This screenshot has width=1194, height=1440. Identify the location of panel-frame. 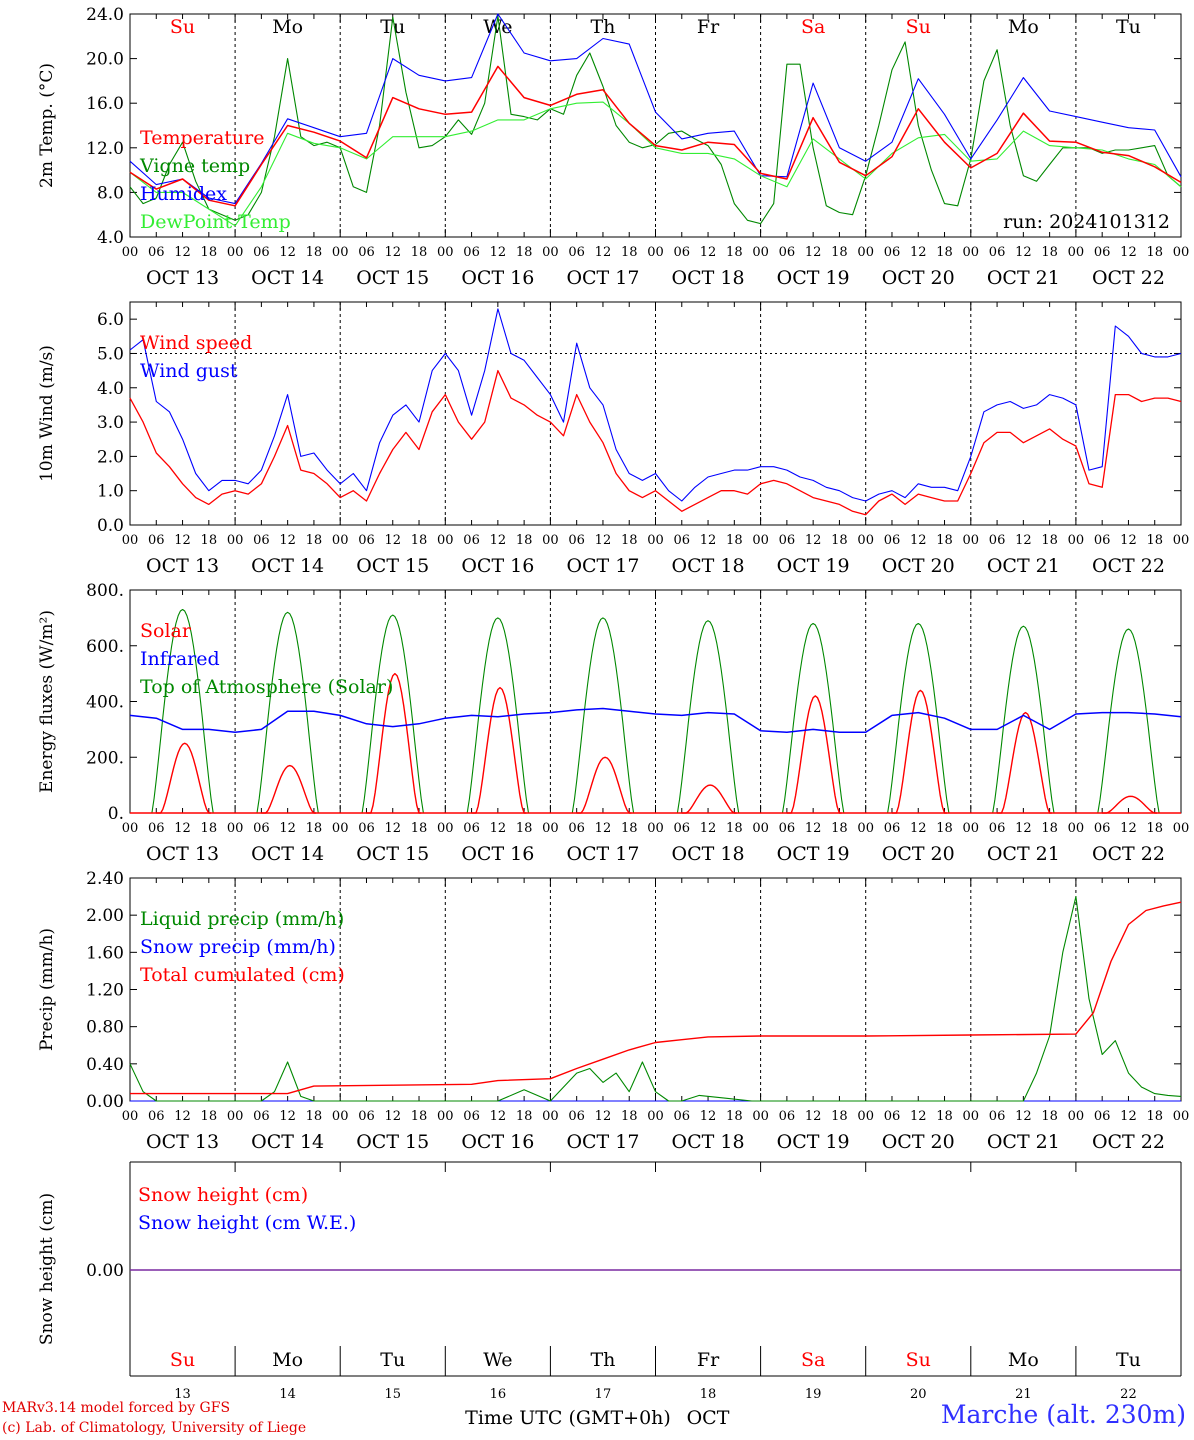
(655, 701).